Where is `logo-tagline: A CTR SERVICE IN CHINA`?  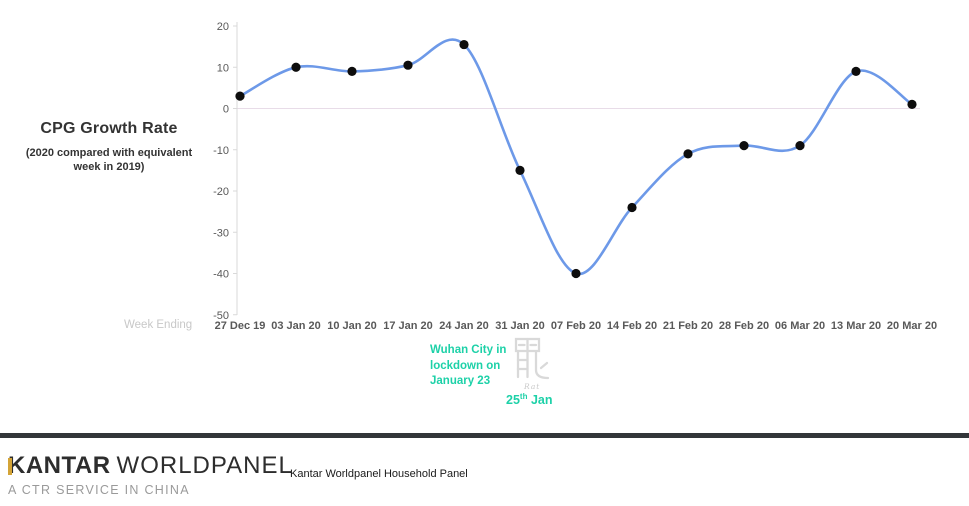
logo-tagline: A CTR SERVICE IN CHINA is located at coordinates (99, 490).